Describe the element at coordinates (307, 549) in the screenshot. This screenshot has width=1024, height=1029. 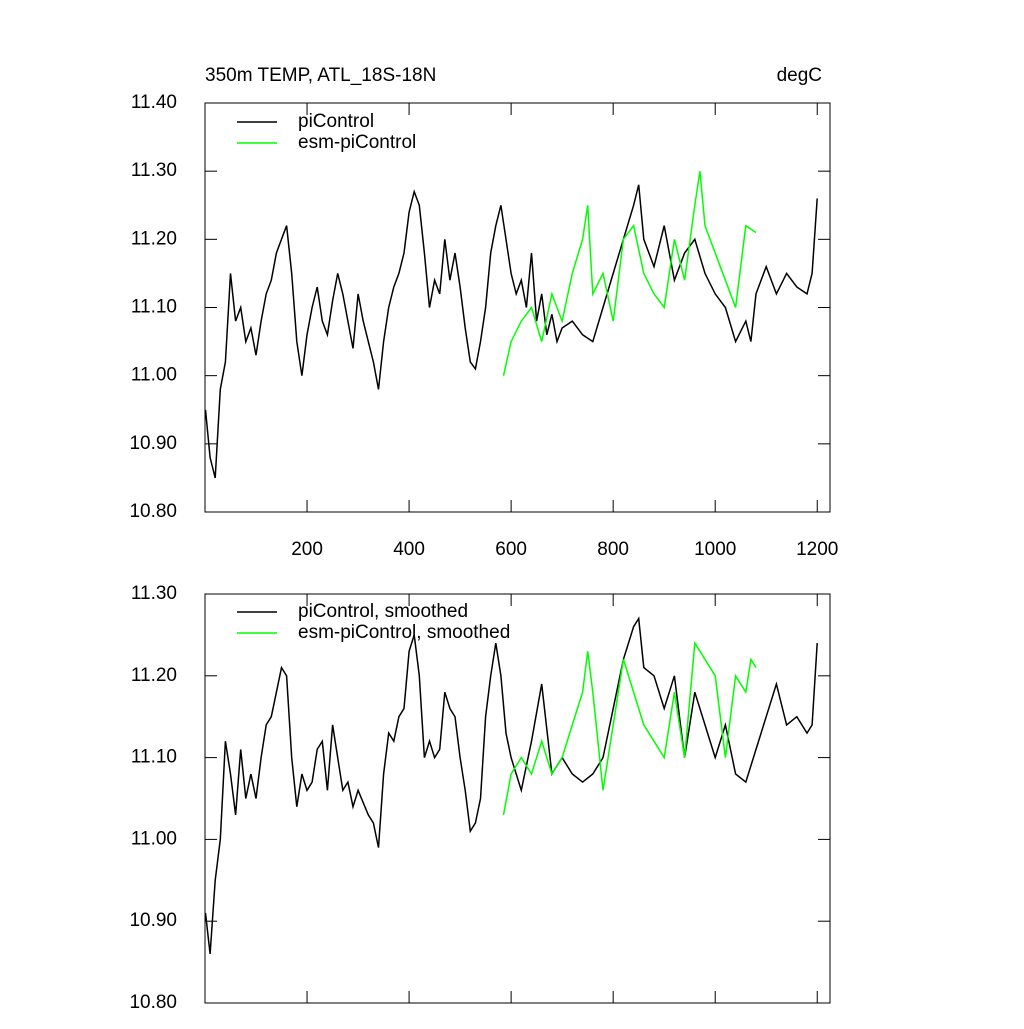
I see `x-tick-label: 200` at that location.